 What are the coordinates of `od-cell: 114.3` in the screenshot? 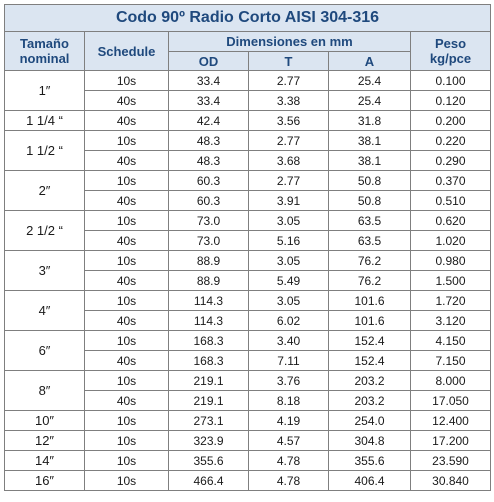 It's located at (208, 320).